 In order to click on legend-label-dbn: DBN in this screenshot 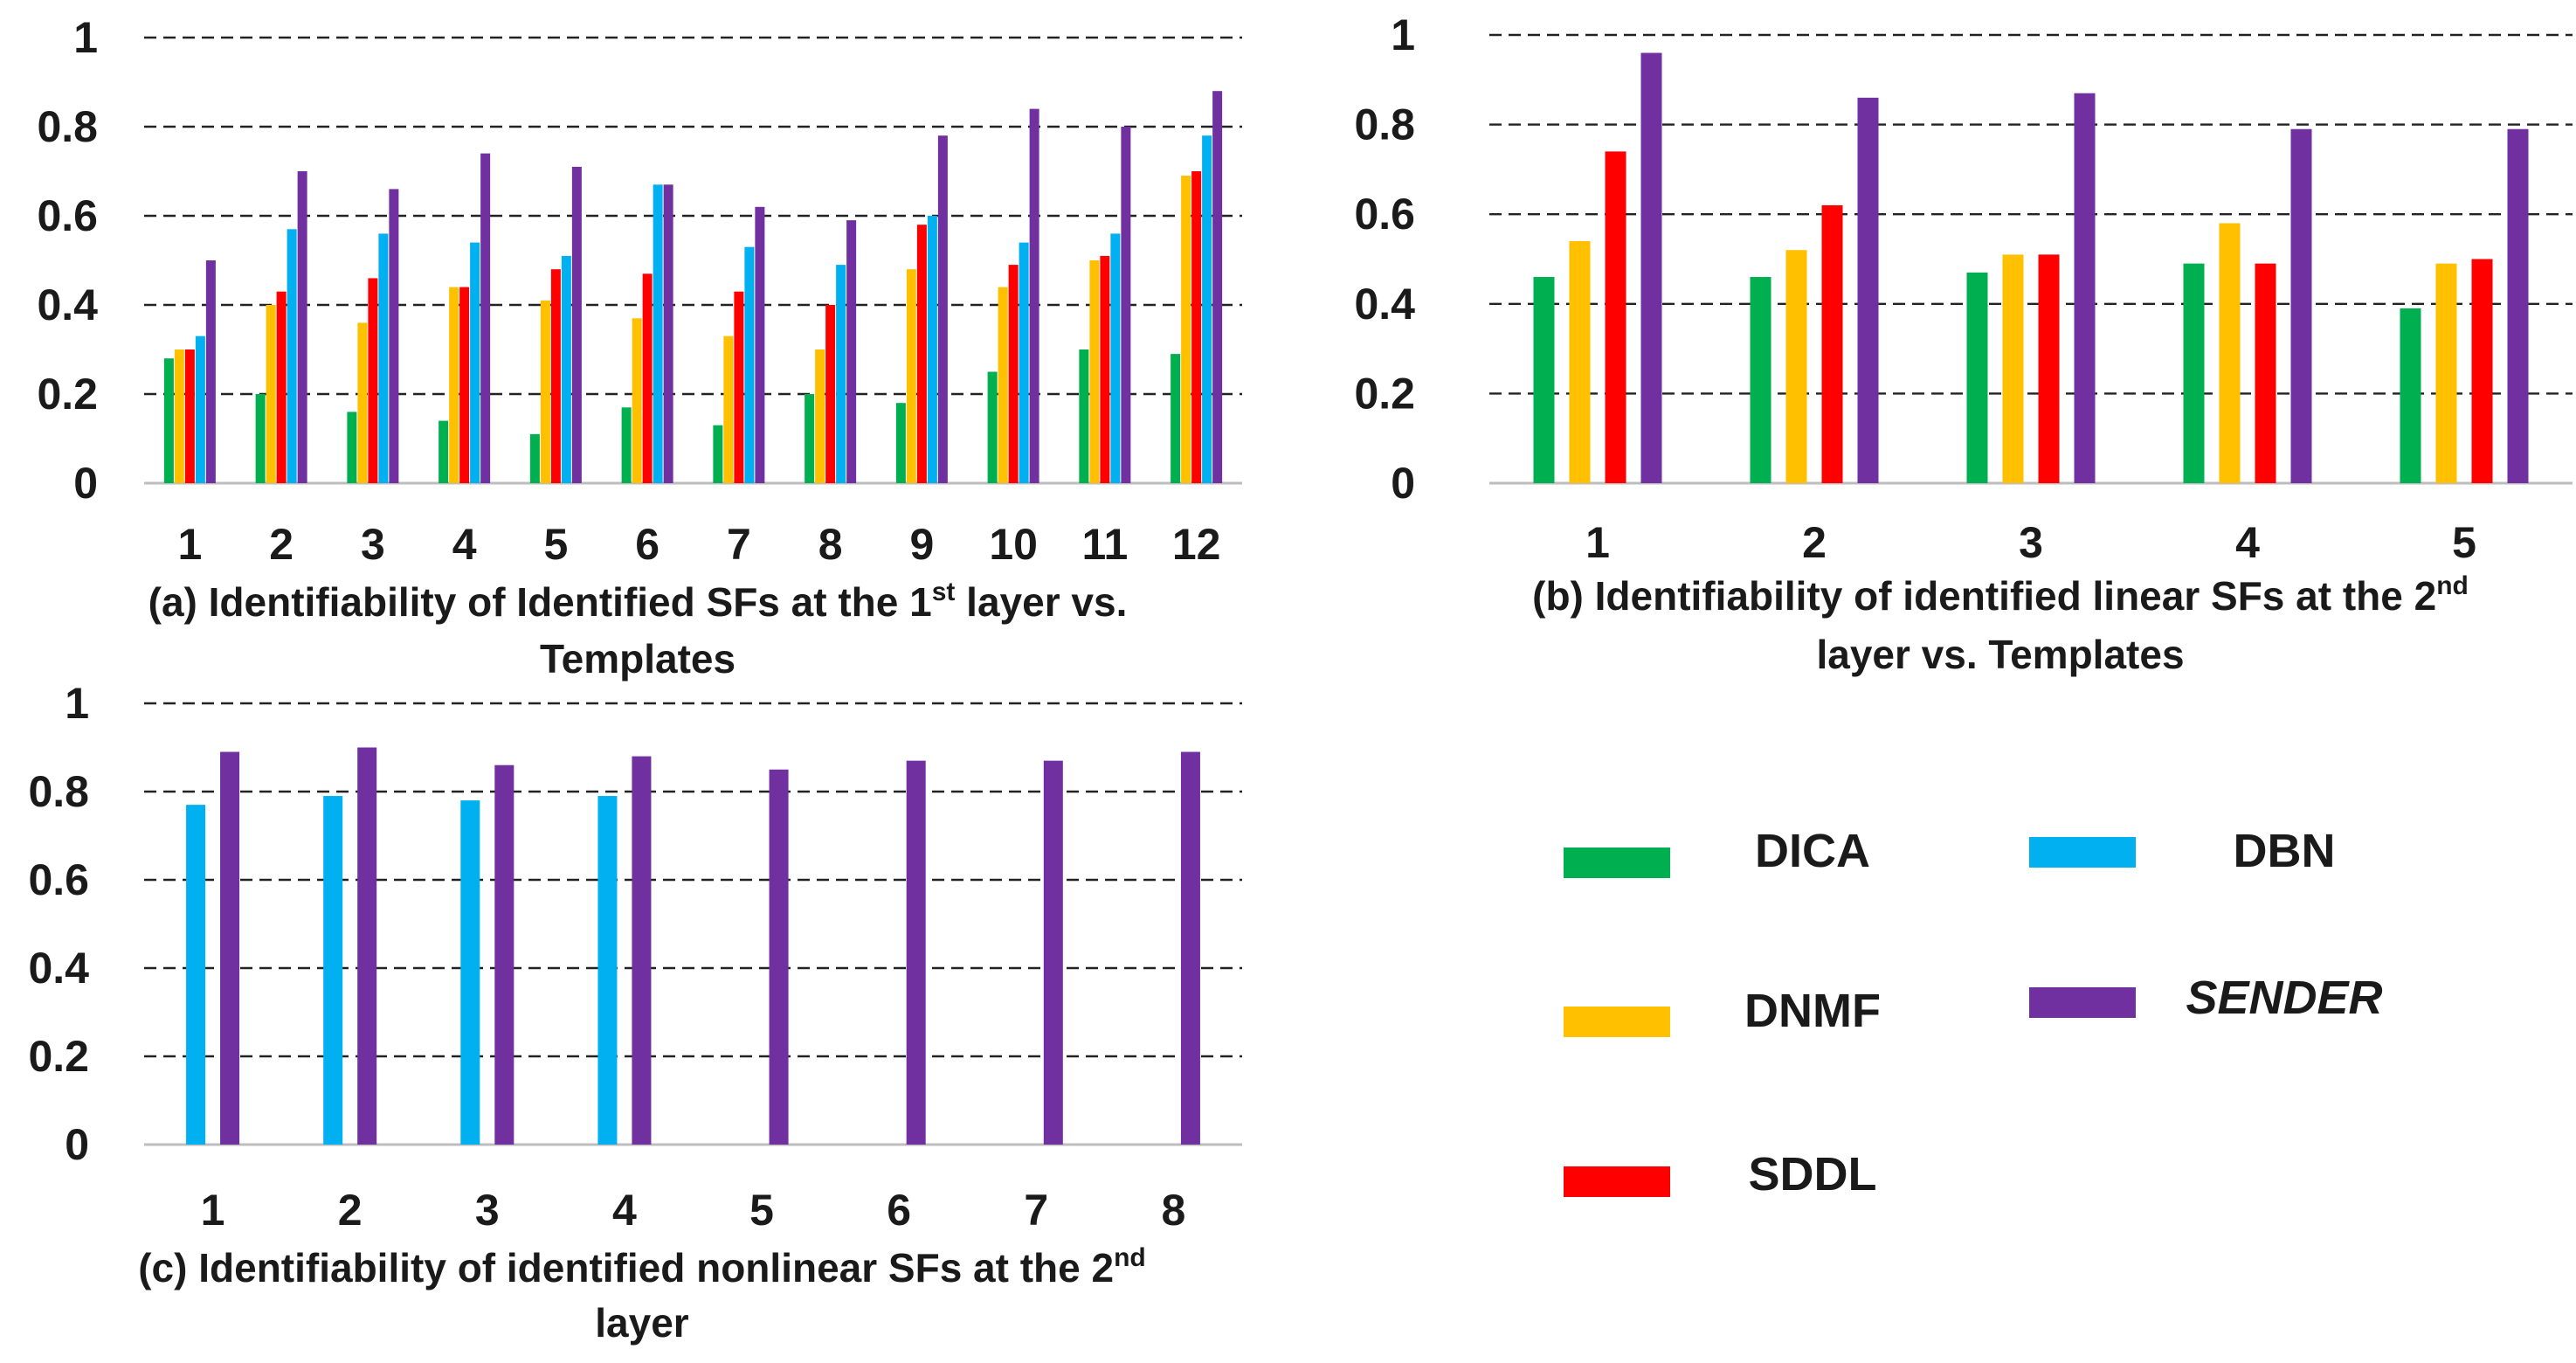, I will do `click(2285, 851)`.